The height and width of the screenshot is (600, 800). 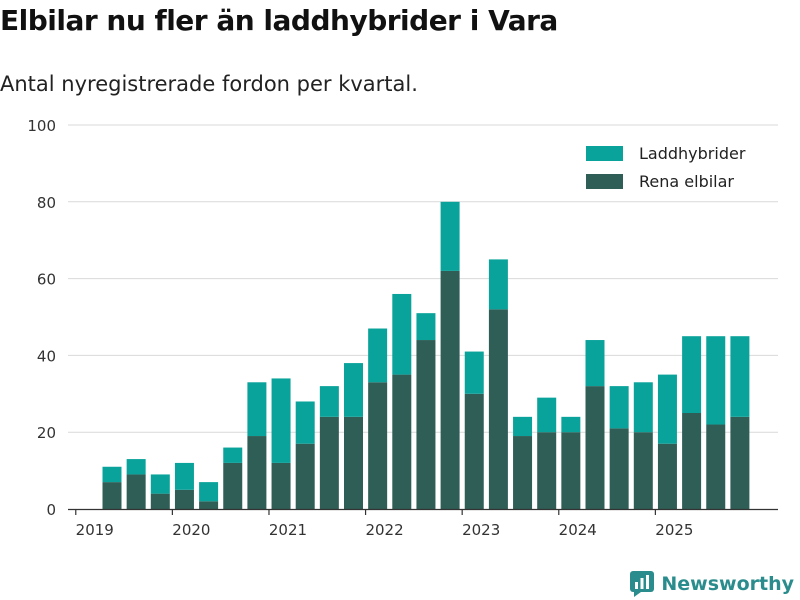 I want to click on x-tick-label: 2022, so click(x=384, y=530).